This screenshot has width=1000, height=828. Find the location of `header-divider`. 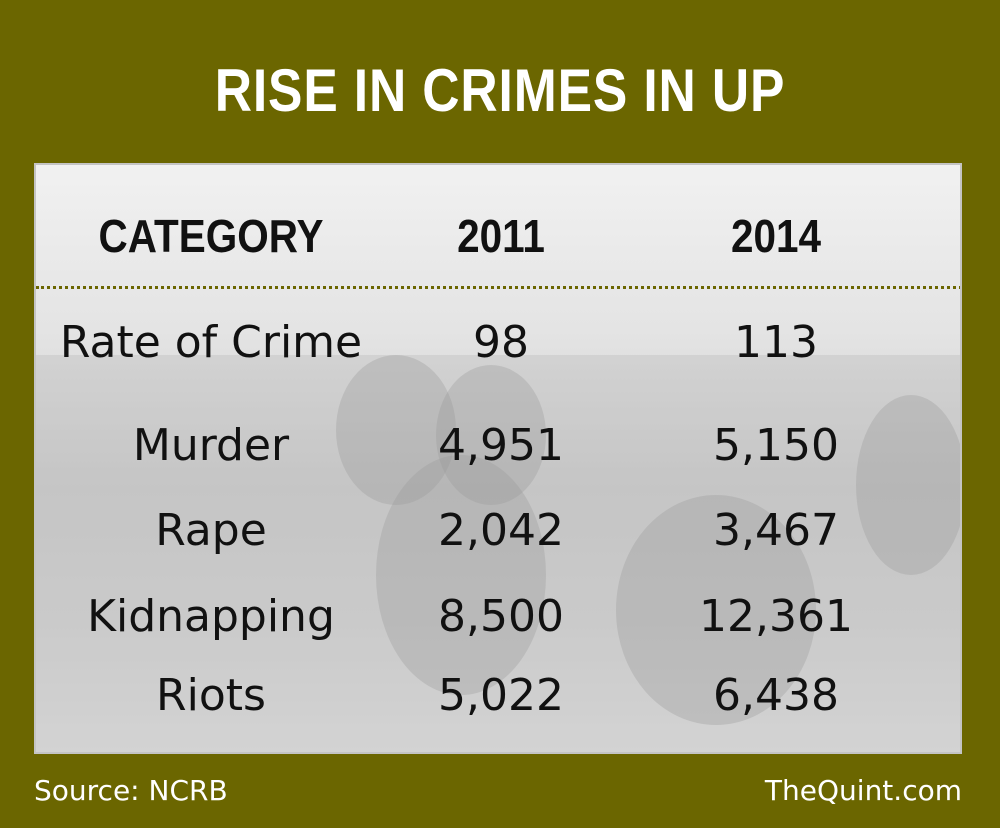

header-divider is located at coordinates (498, 287).